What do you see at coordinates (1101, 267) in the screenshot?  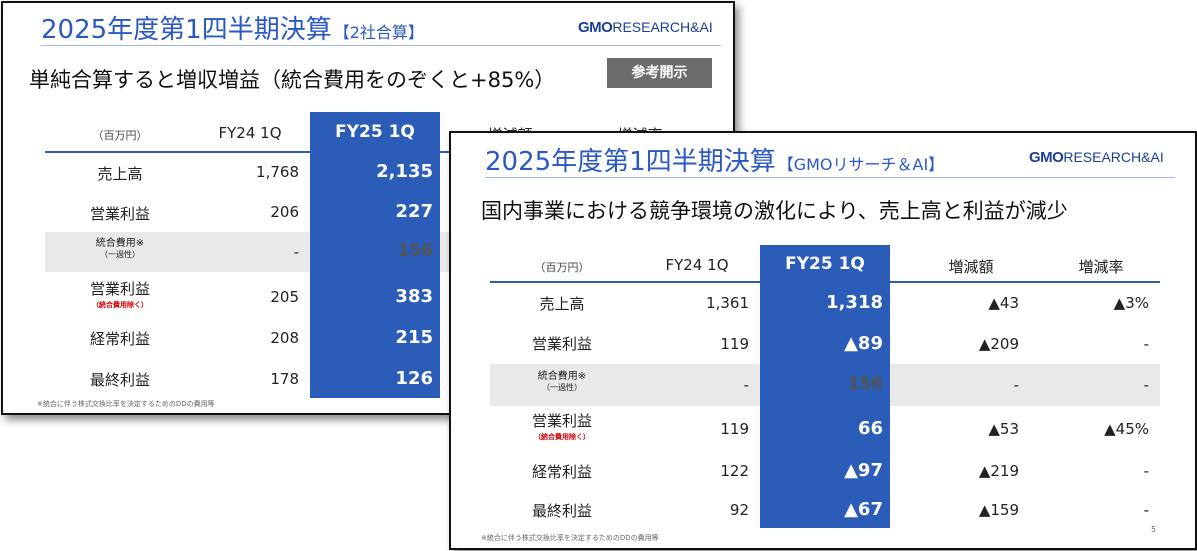 I see `header-rate: 増減率` at bounding box center [1101, 267].